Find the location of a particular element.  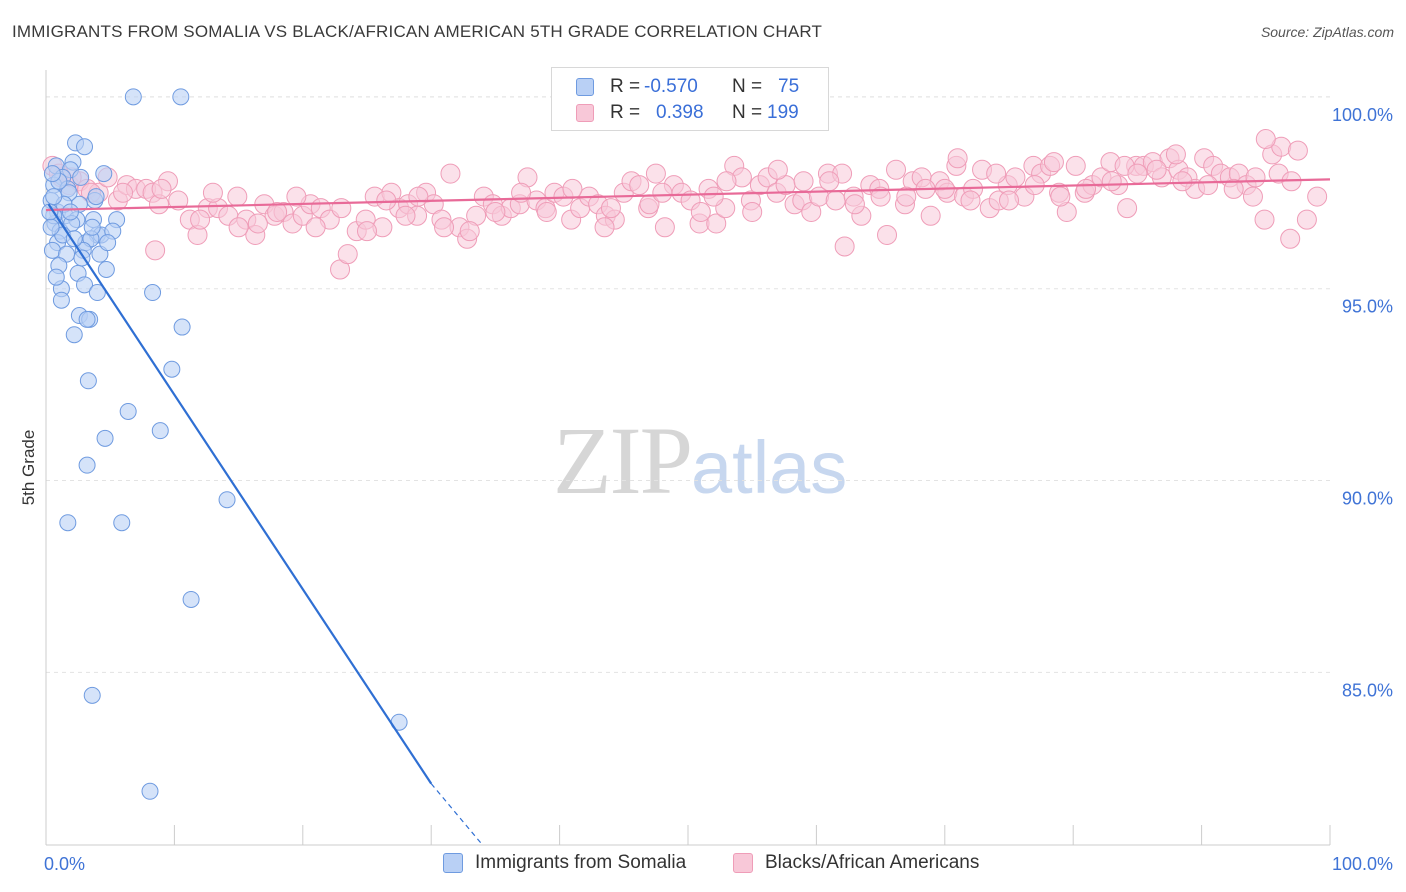

legend-label-black: Blacks/African Americans is located at coordinates (872, 862).